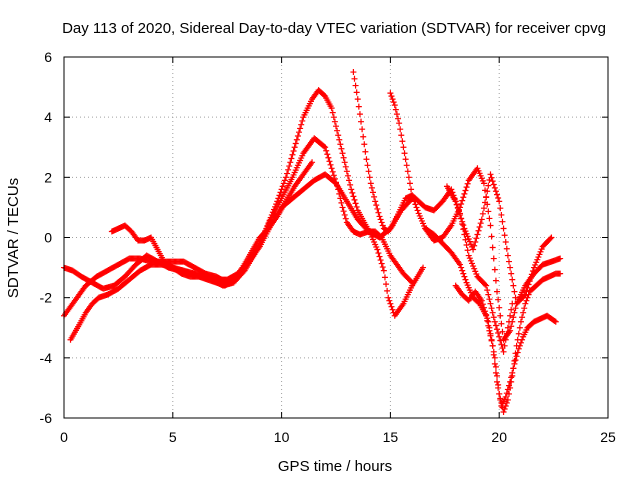 This screenshot has height=480, width=640. What do you see at coordinates (46, 298) in the screenshot?
I see `y-tick-label: -2` at bounding box center [46, 298].